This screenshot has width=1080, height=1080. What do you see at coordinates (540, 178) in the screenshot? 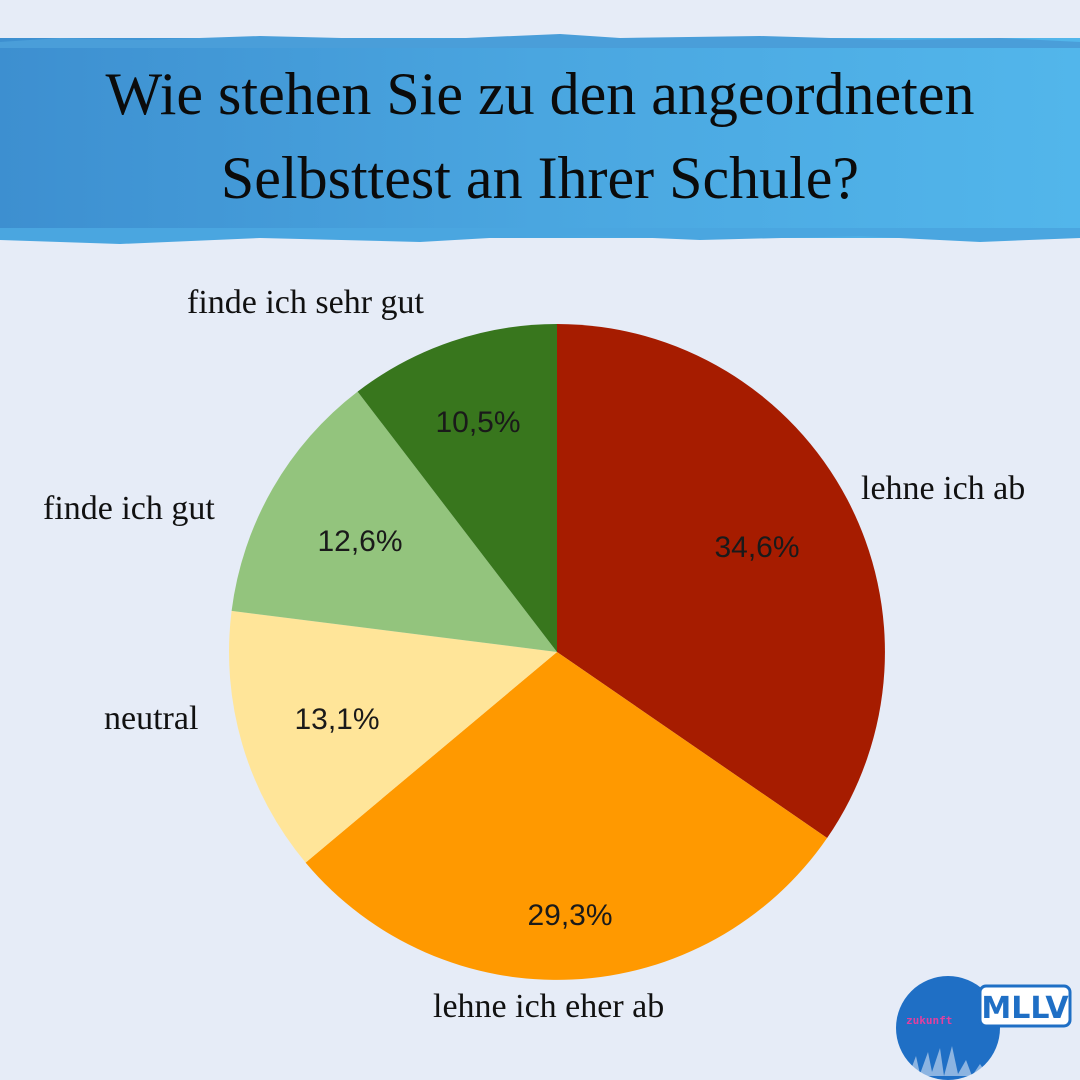
I see `title-line-2: Selbsttest an Ihrer Schule?` at bounding box center [540, 178].